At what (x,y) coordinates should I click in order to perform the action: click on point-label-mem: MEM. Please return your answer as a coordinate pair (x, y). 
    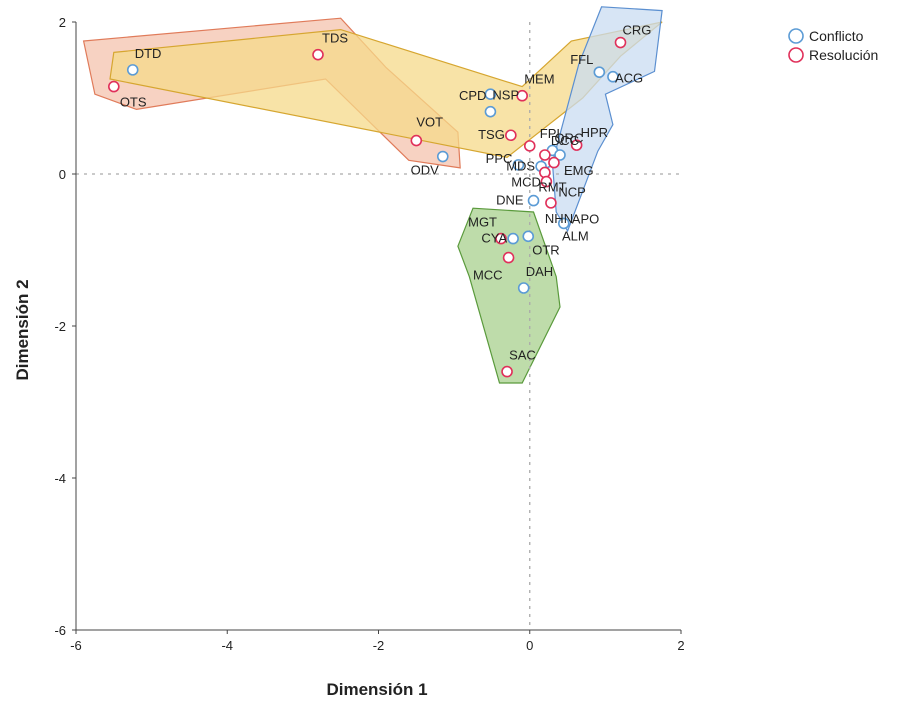
    Looking at the image, I should click on (539, 79).